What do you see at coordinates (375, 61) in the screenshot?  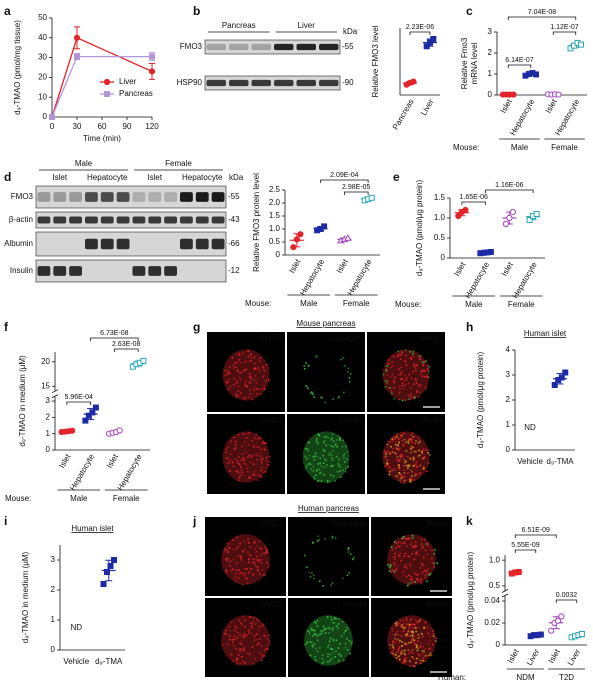 I see `y-axis-label: Relative FMO3 level` at bounding box center [375, 61].